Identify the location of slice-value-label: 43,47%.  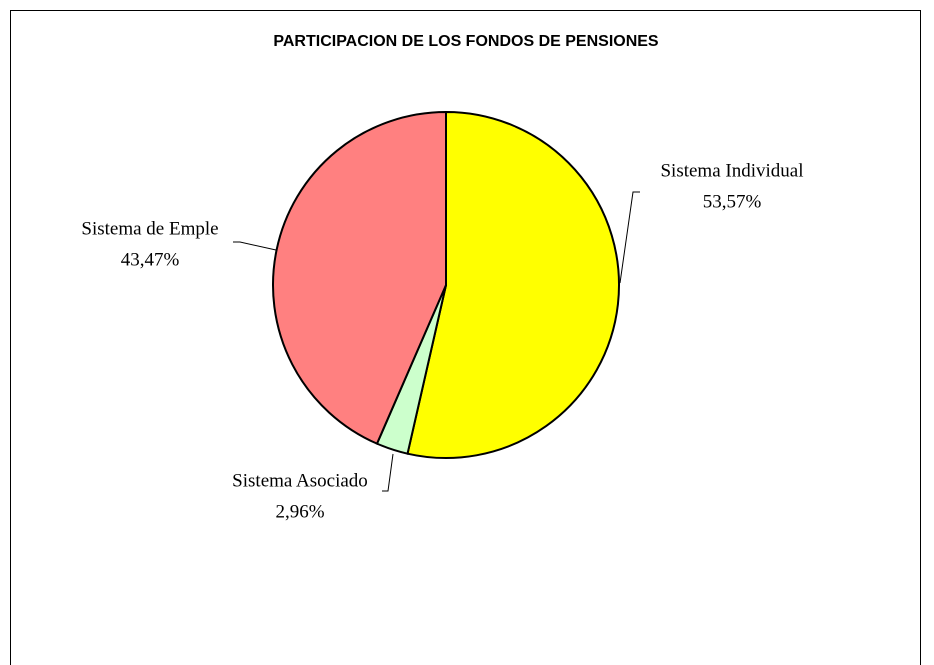
(150, 259).